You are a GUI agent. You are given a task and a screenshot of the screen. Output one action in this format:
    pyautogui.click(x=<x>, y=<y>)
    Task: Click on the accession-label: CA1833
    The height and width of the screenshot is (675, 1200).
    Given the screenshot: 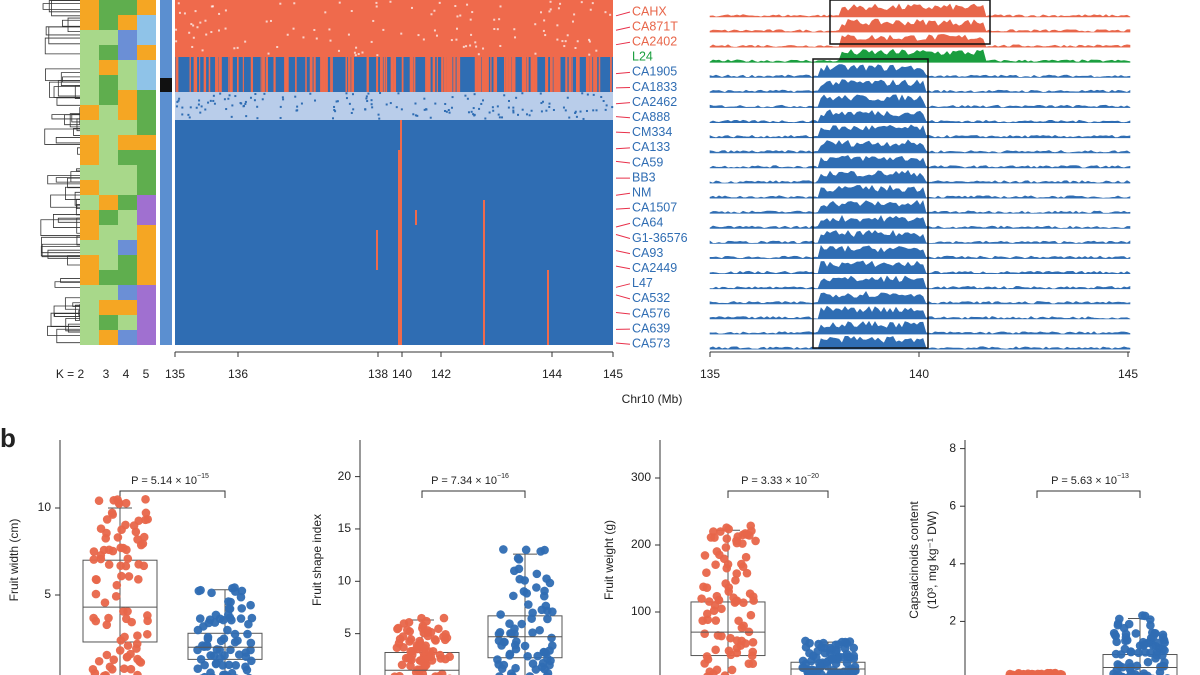 What is the action you would take?
    pyautogui.click(x=654, y=87)
    